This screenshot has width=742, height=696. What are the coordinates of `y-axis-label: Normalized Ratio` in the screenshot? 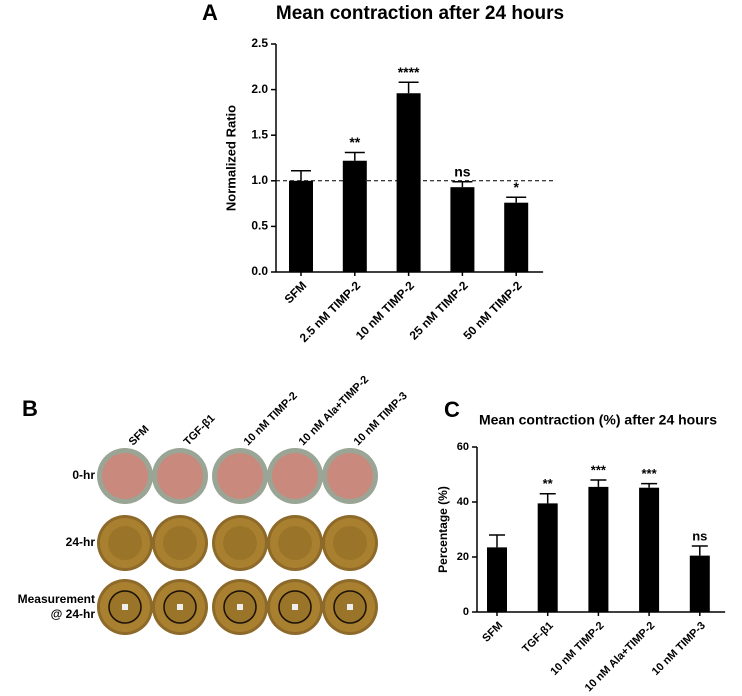 It's located at (230, 158).